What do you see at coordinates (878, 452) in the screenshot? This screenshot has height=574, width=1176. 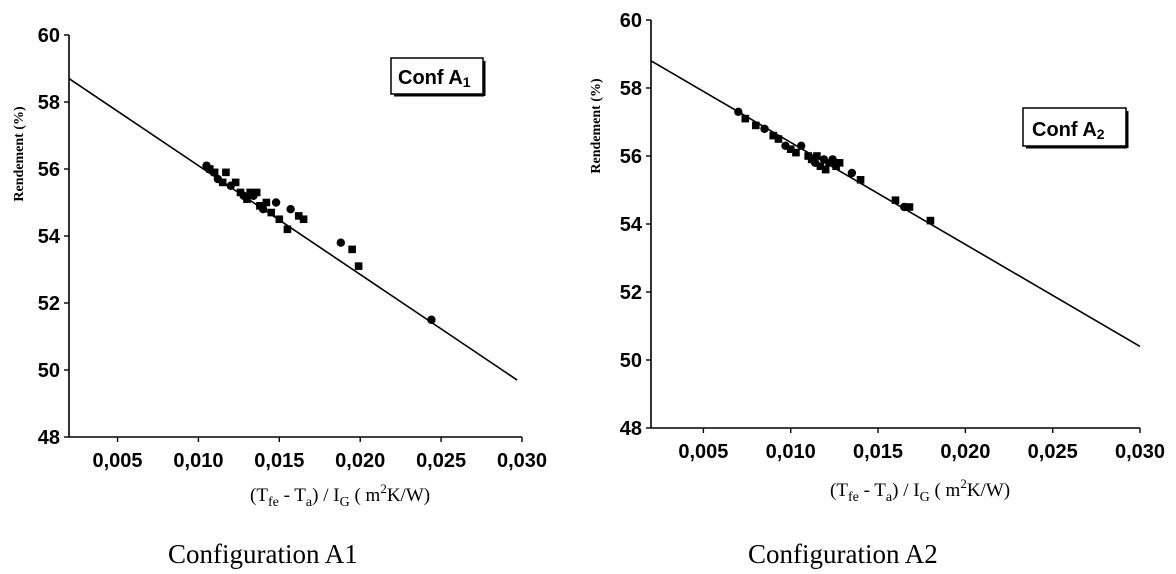 I see `chart-a2-x-tick-label: 0,015` at bounding box center [878, 452].